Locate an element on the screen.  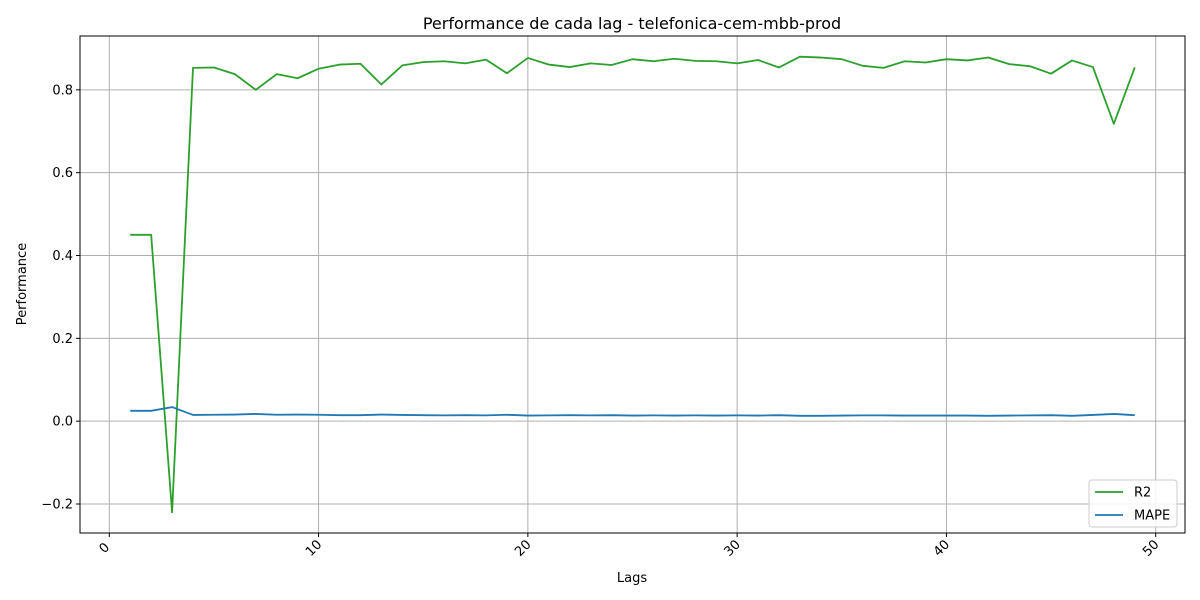
y-tick-label: 0.8 is located at coordinates (62, 90).